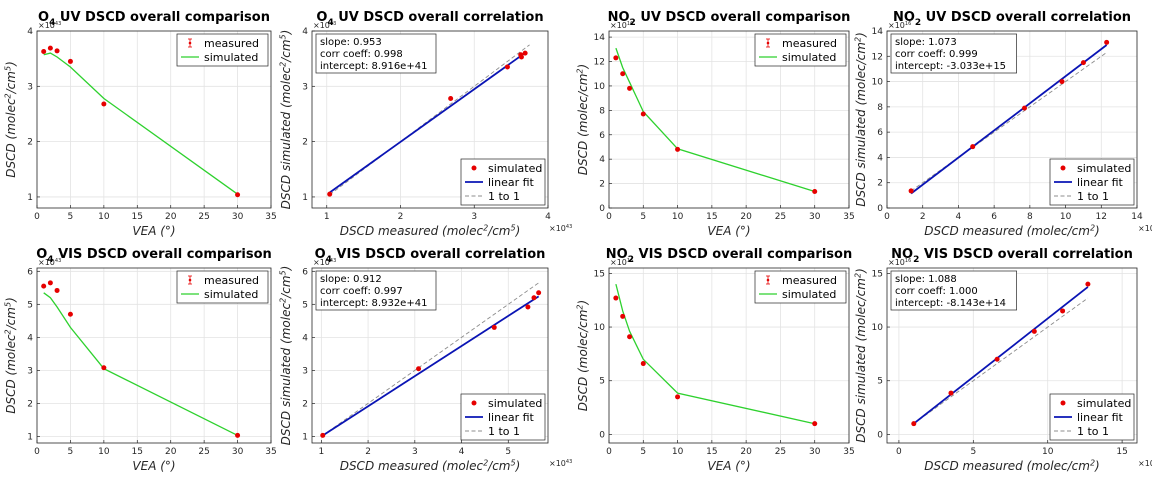 The height and width of the screenshot is (482, 1152). I want to click on x-tick-label: 3, so click(415, 452).